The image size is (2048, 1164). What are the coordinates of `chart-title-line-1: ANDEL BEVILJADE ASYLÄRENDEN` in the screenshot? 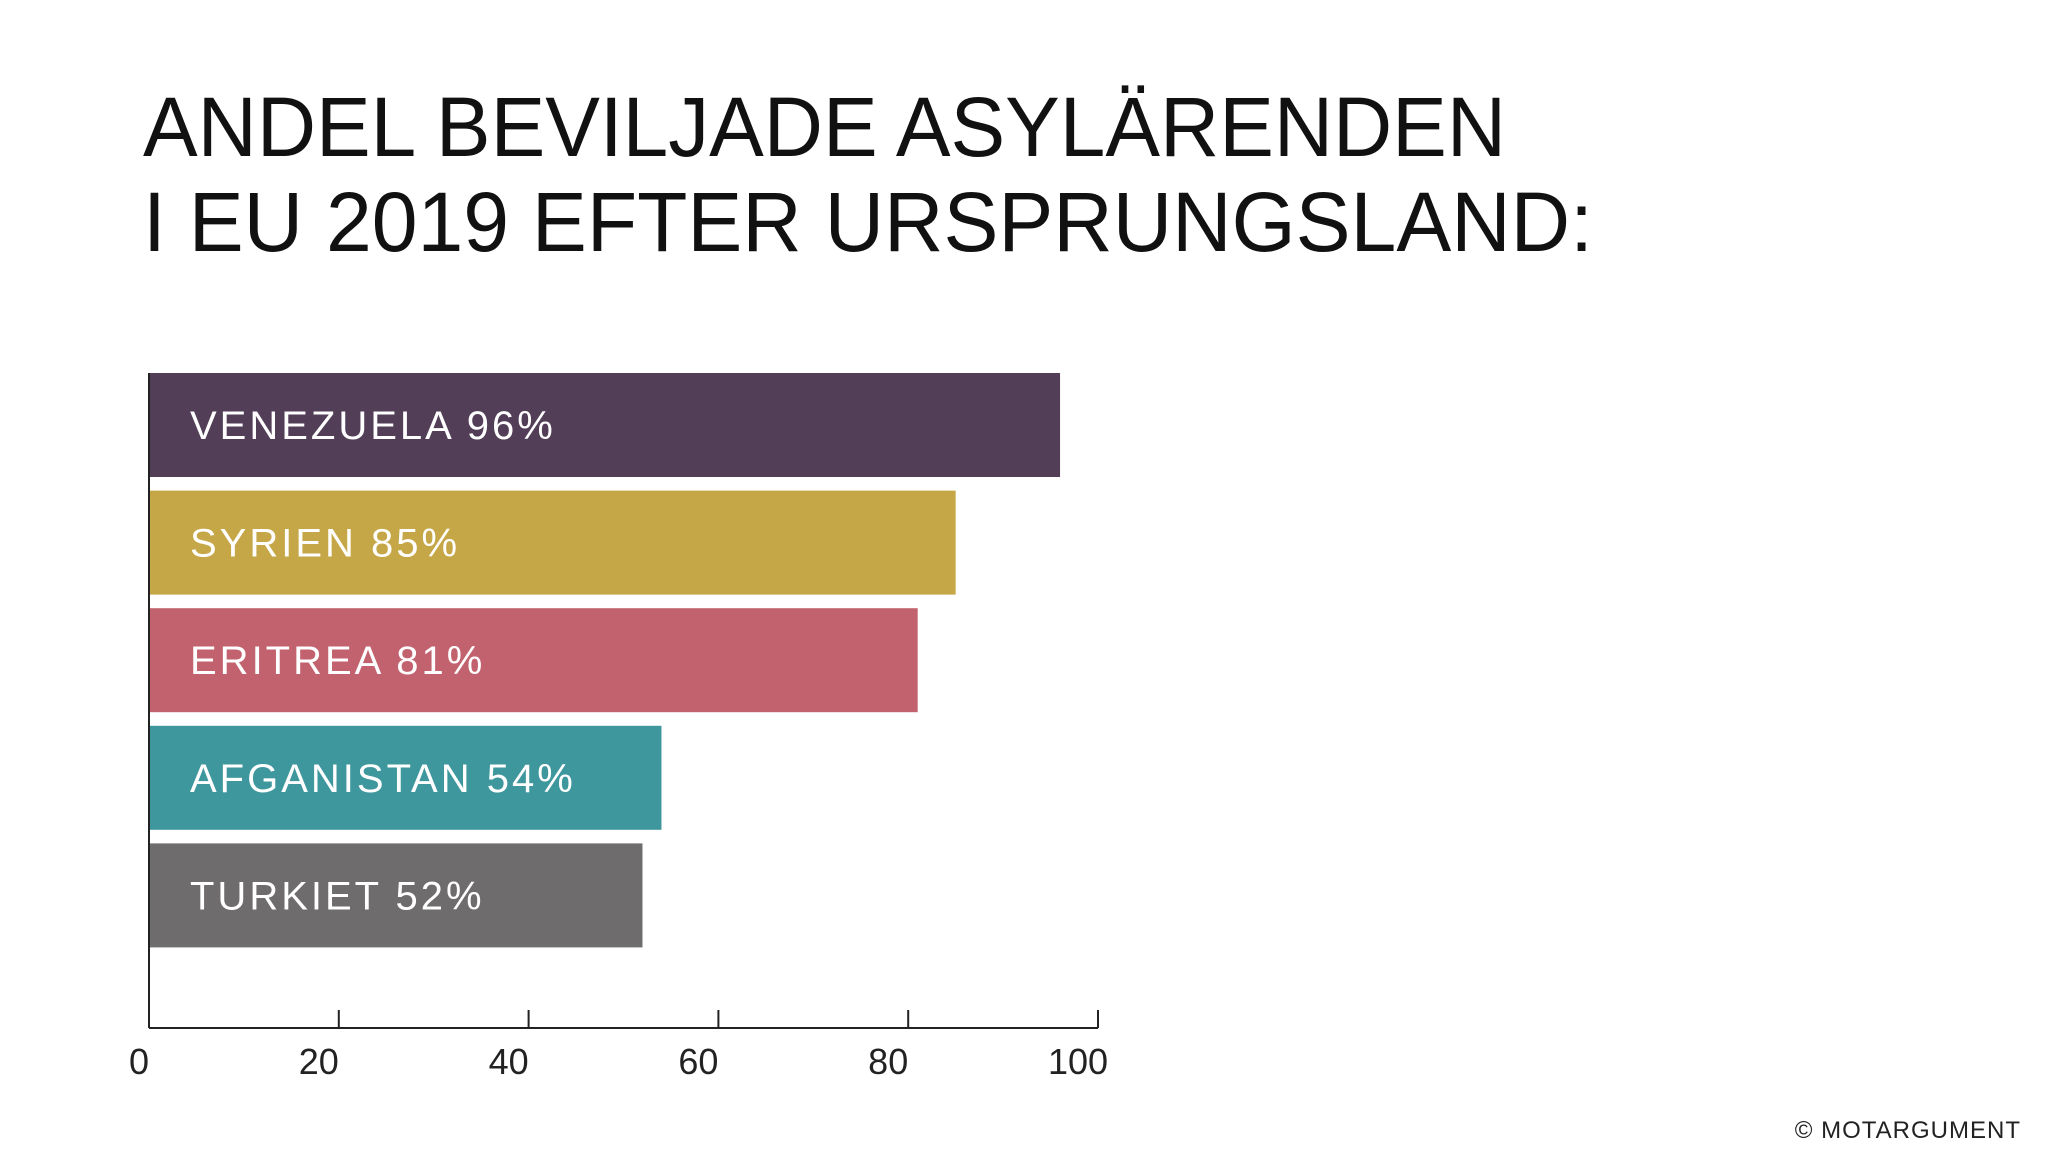 It's located at (824, 127).